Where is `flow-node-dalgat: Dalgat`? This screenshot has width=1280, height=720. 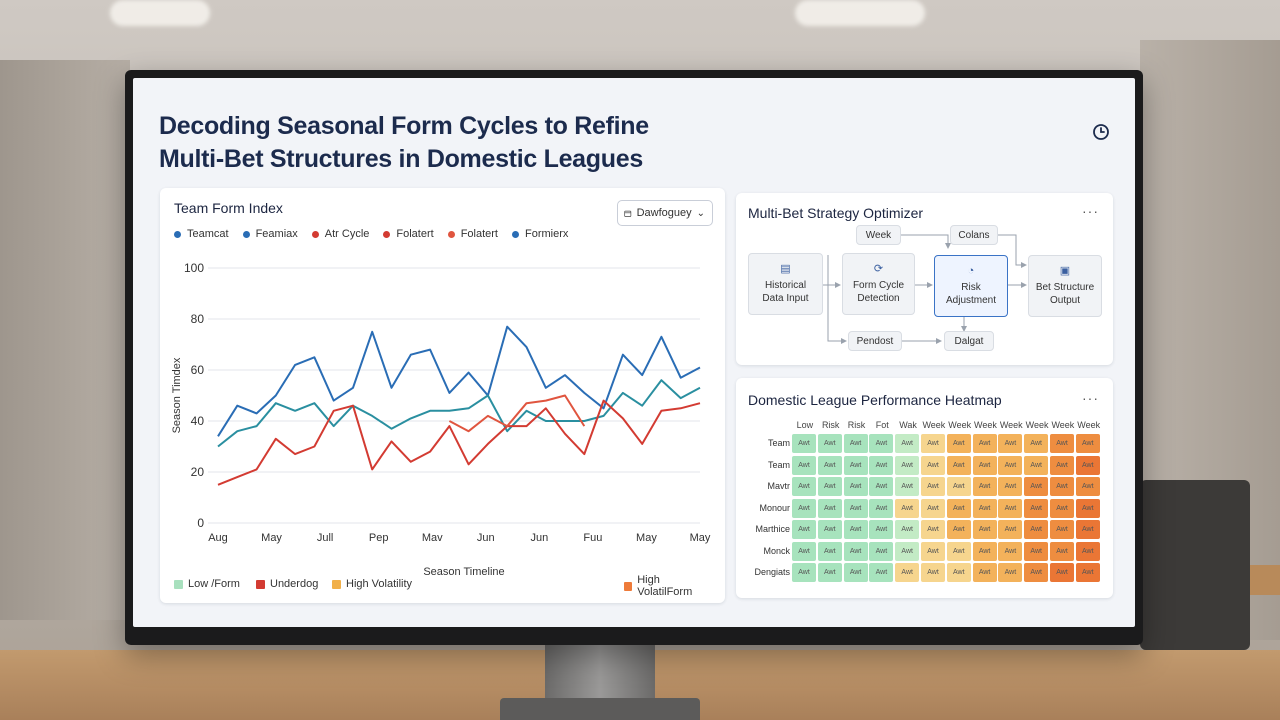 flow-node-dalgat: Dalgat is located at coordinates (969, 341).